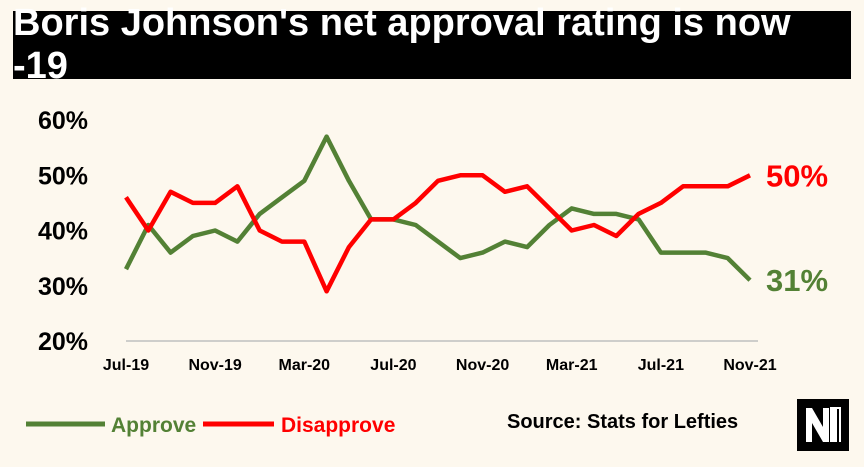 The height and width of the screenshot is (467, 864). What do you see at coordinates (63, 121) in the screenshot?
I see `y-tick-label: 60%` at bounding box center [63, 121].